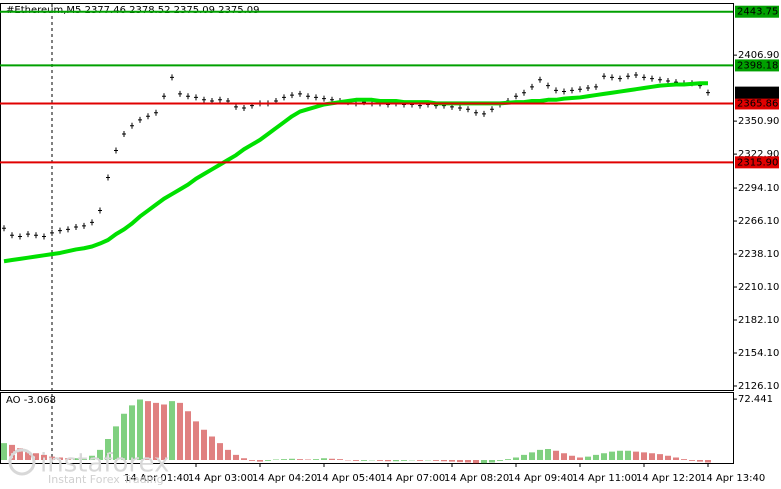  Describe the element at coordinates (284, 478) in the screenshot. I see `x-tick-label: 14 Apr 04:20` at that location.